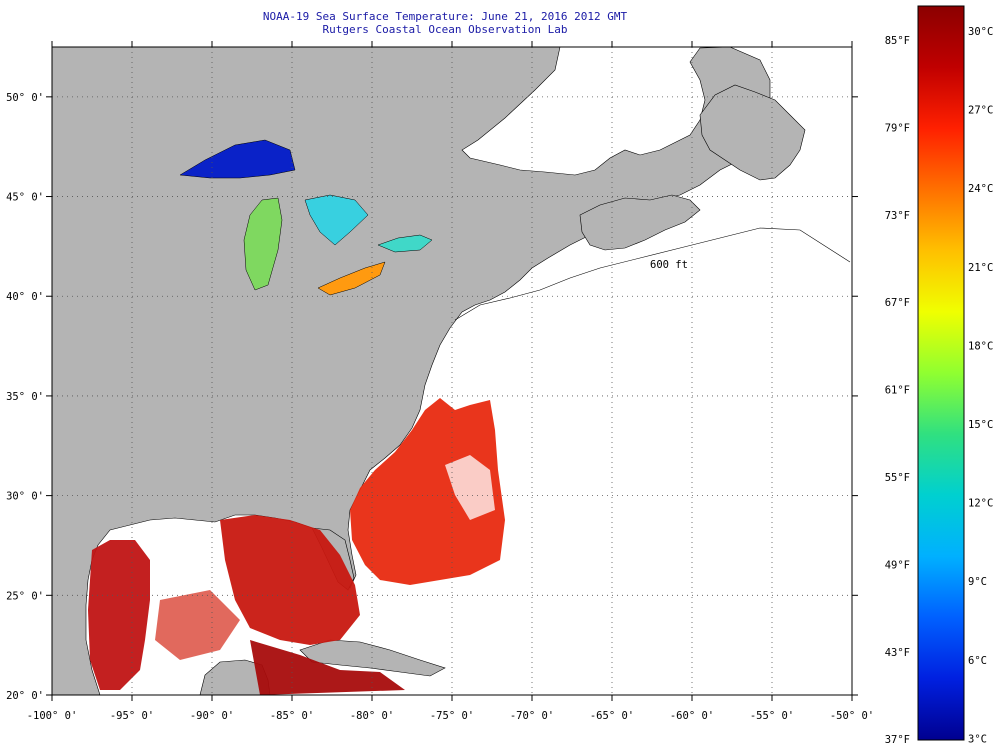 The image size is (1000, 754). What do you see at coordinates (897, 216) in the screenshot?
I see `colorbar-f-label: 73°F` at bounding box center [897, 216].